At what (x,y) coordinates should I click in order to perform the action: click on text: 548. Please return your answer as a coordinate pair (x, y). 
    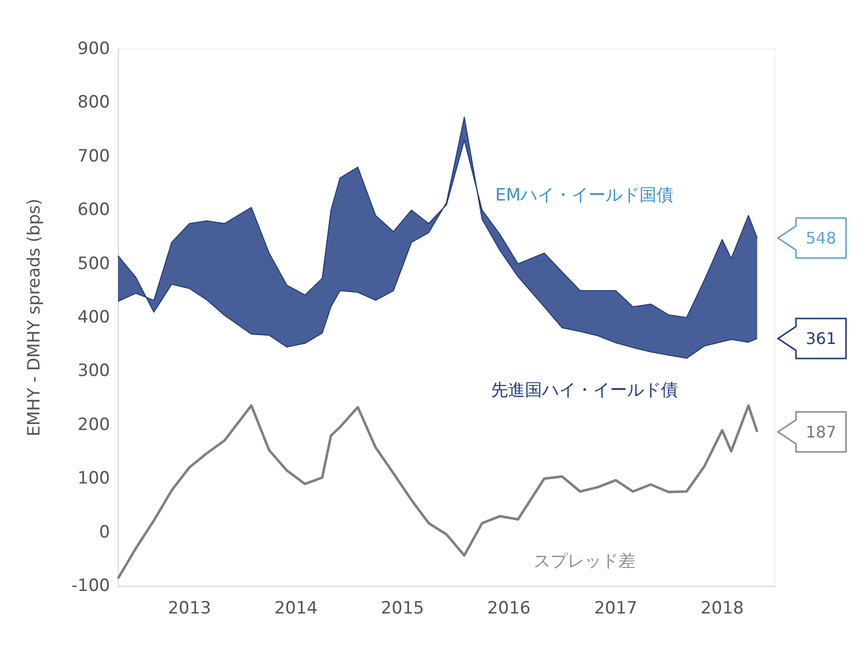
    Looking at the image, I should click on (821, 238).